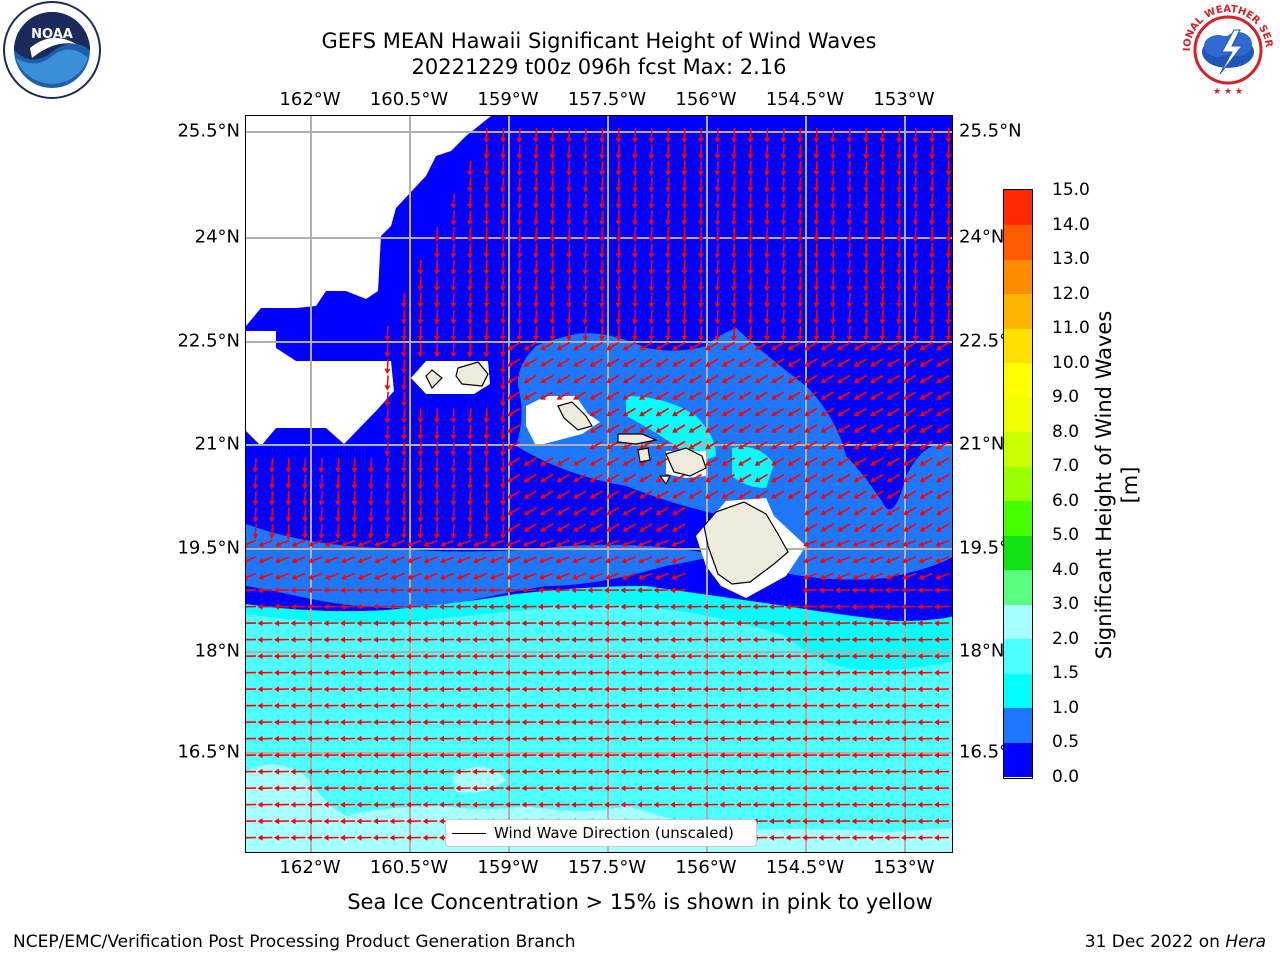  Describe the element at coordinates (1066, 673) in the screenshot. I see `colorbar-tick-label: 1.5` at that location.